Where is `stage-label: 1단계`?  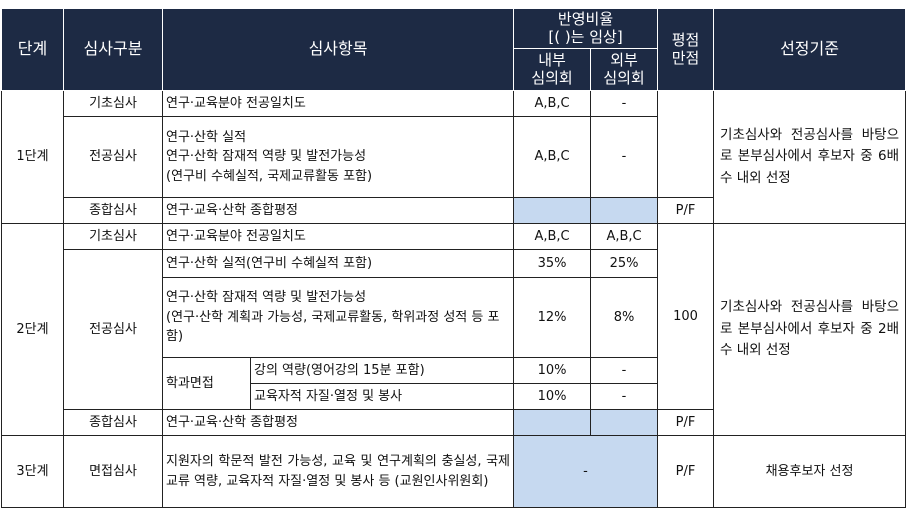
stage-label: 1단계 is located at coordinates (32, 157).